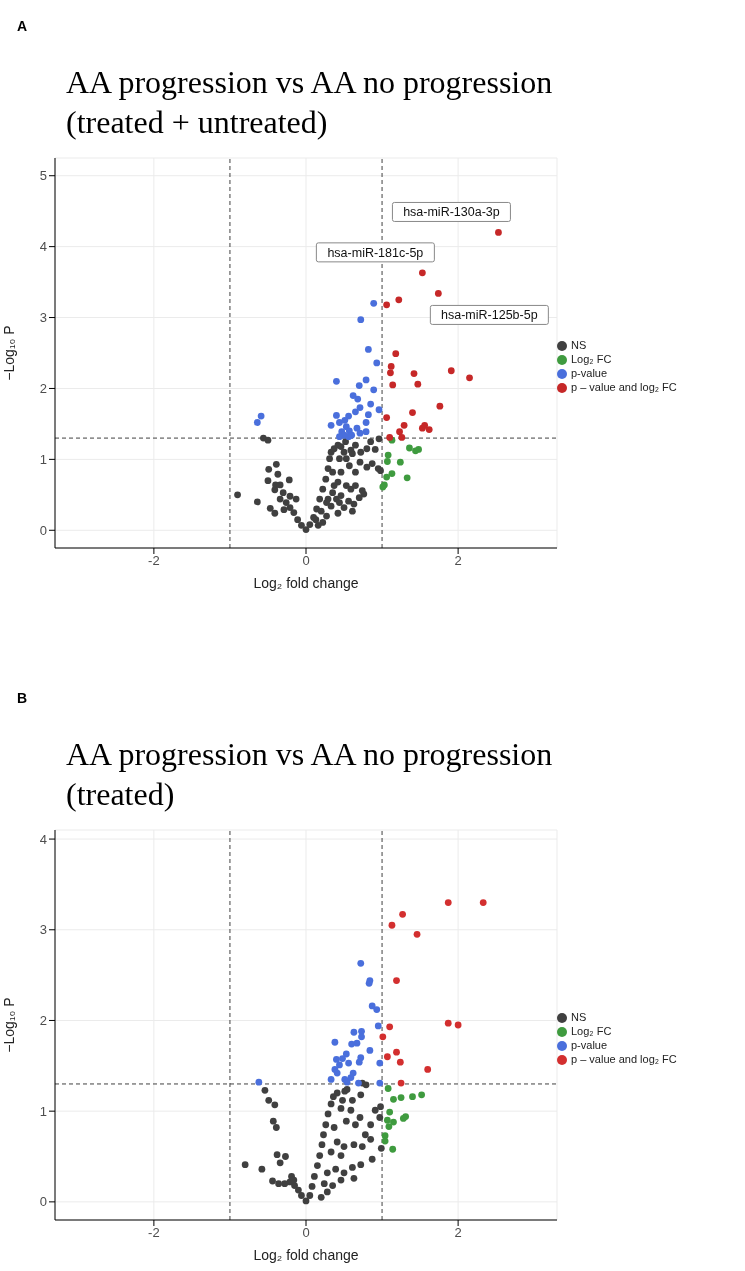 The image size is (745, 1271). What do you see at coordinates (22, 26) in the screenshot?
I see `text: A` at bounding box center [22, 26].